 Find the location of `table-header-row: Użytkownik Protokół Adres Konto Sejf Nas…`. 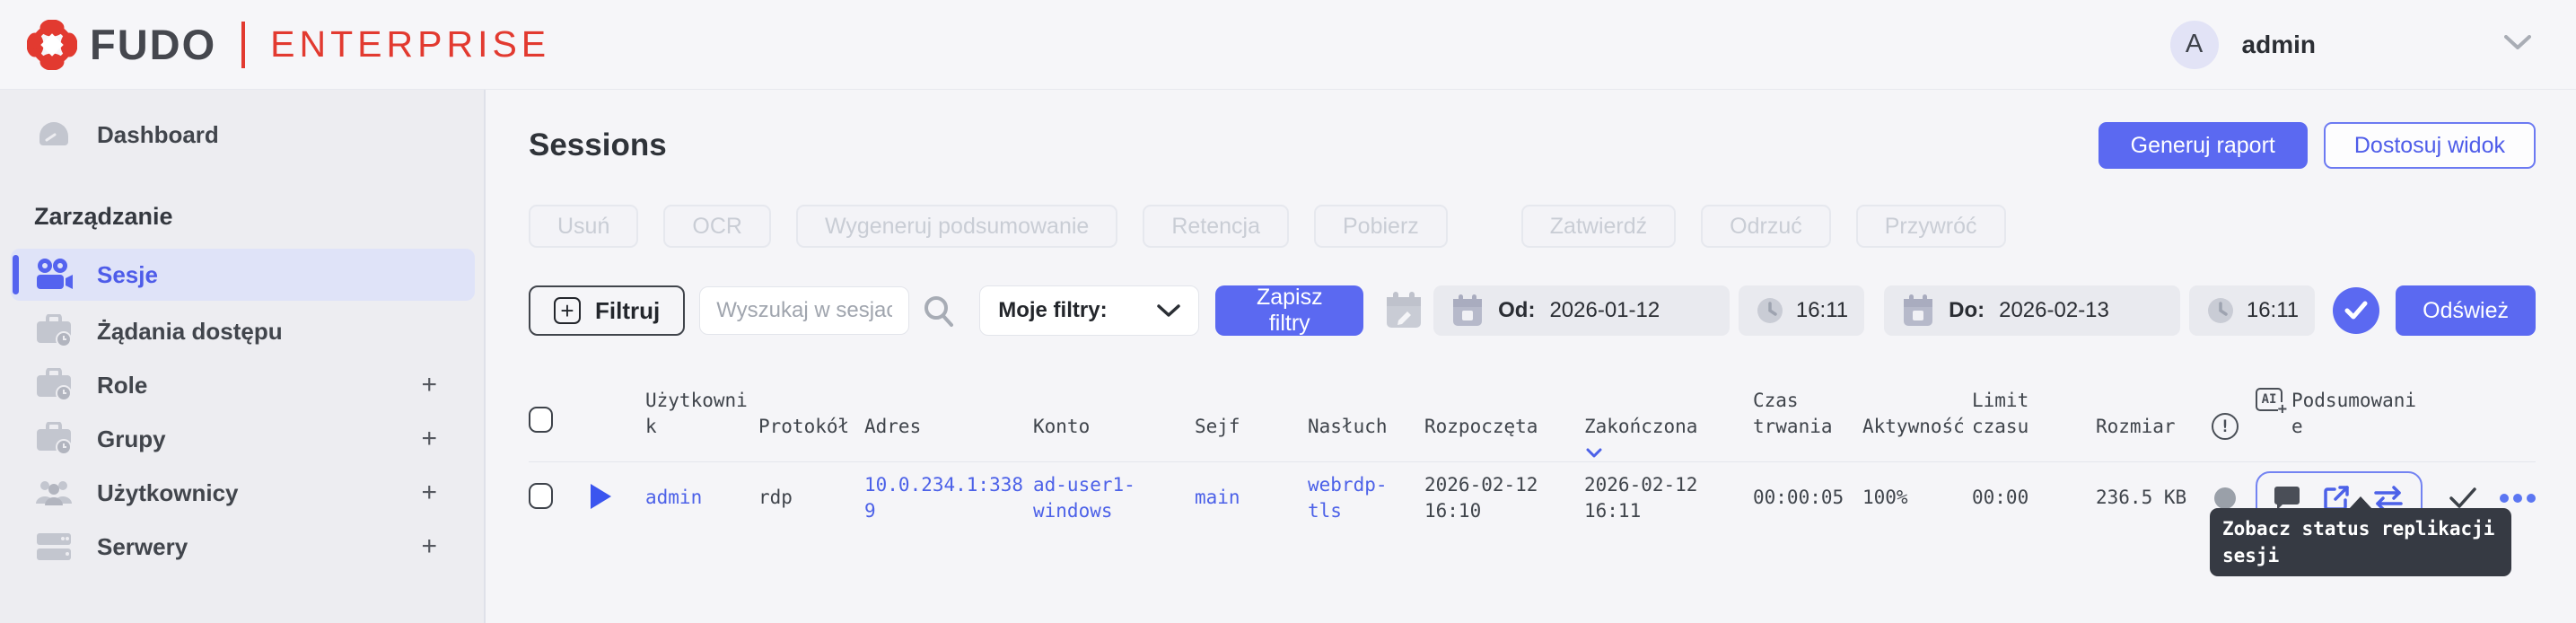

table-header-row: Użytkownik Protokół Adres Konto Sejf Nas… is located at coordinates (1532, 416).